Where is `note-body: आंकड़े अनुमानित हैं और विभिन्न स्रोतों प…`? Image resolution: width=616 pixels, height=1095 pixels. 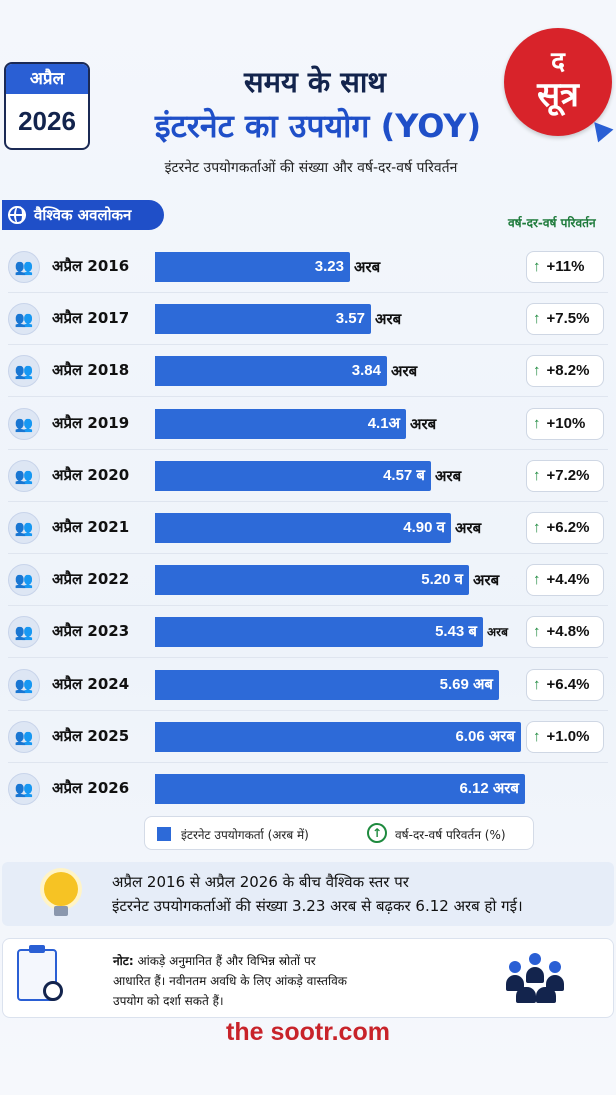
note-body: आंकड़े अनुमानित हैं और विभिन्न स्रोतों प… is located at coordinates (230, 981).